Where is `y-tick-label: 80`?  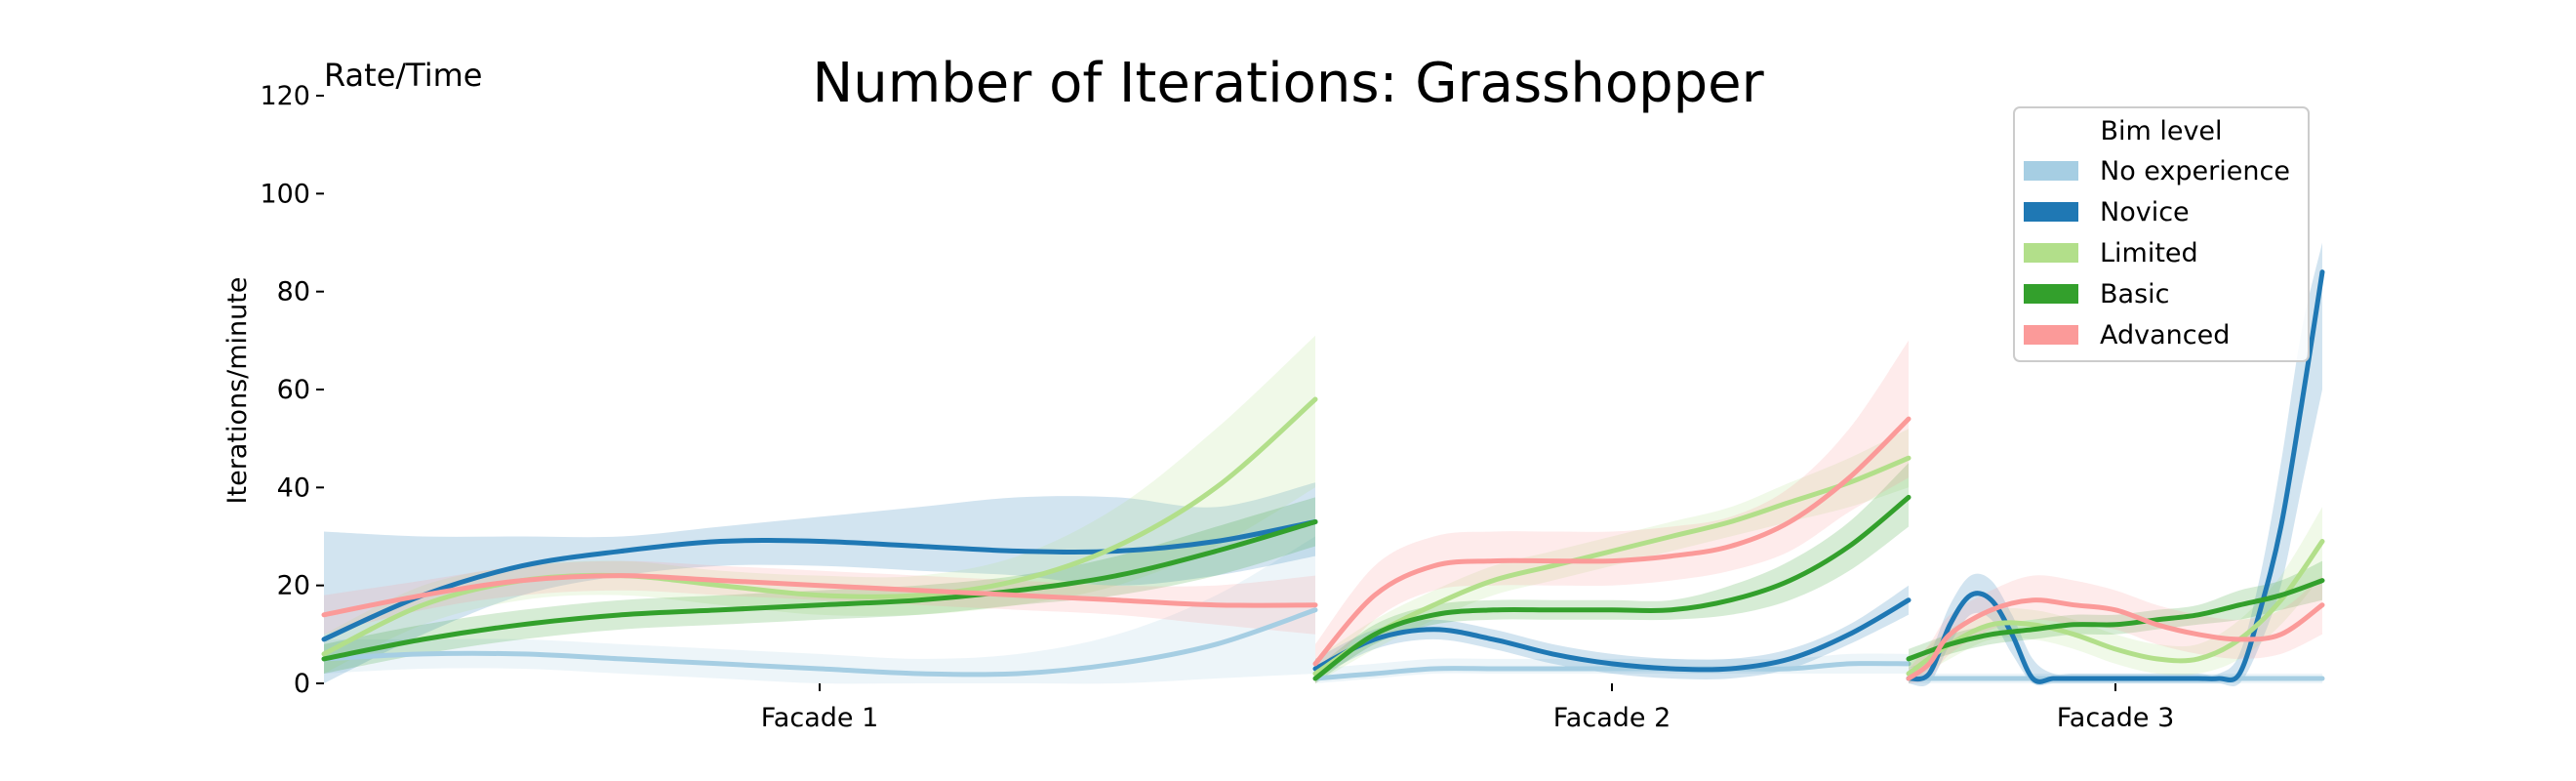 y-tick-label: 80 is located at coordinates (293, 292).